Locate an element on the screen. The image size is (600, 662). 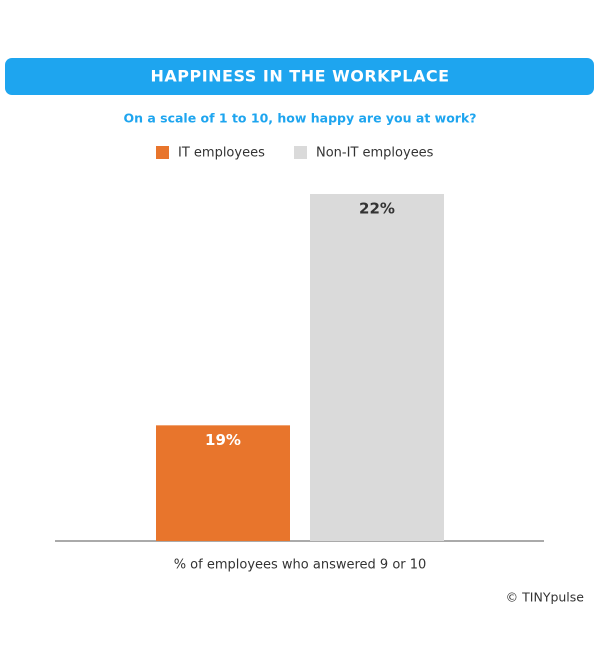
legend-label: Non-IT employees is located at coordinates (375, 153).